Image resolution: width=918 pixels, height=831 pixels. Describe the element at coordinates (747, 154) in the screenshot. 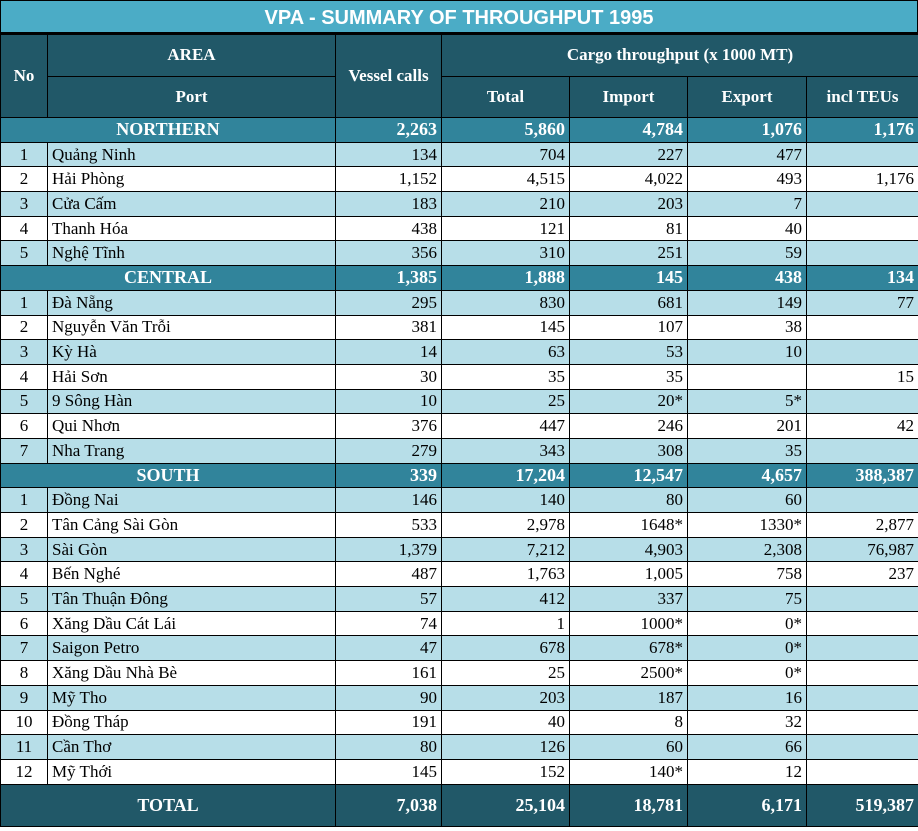

I see `export: 477` at that location.